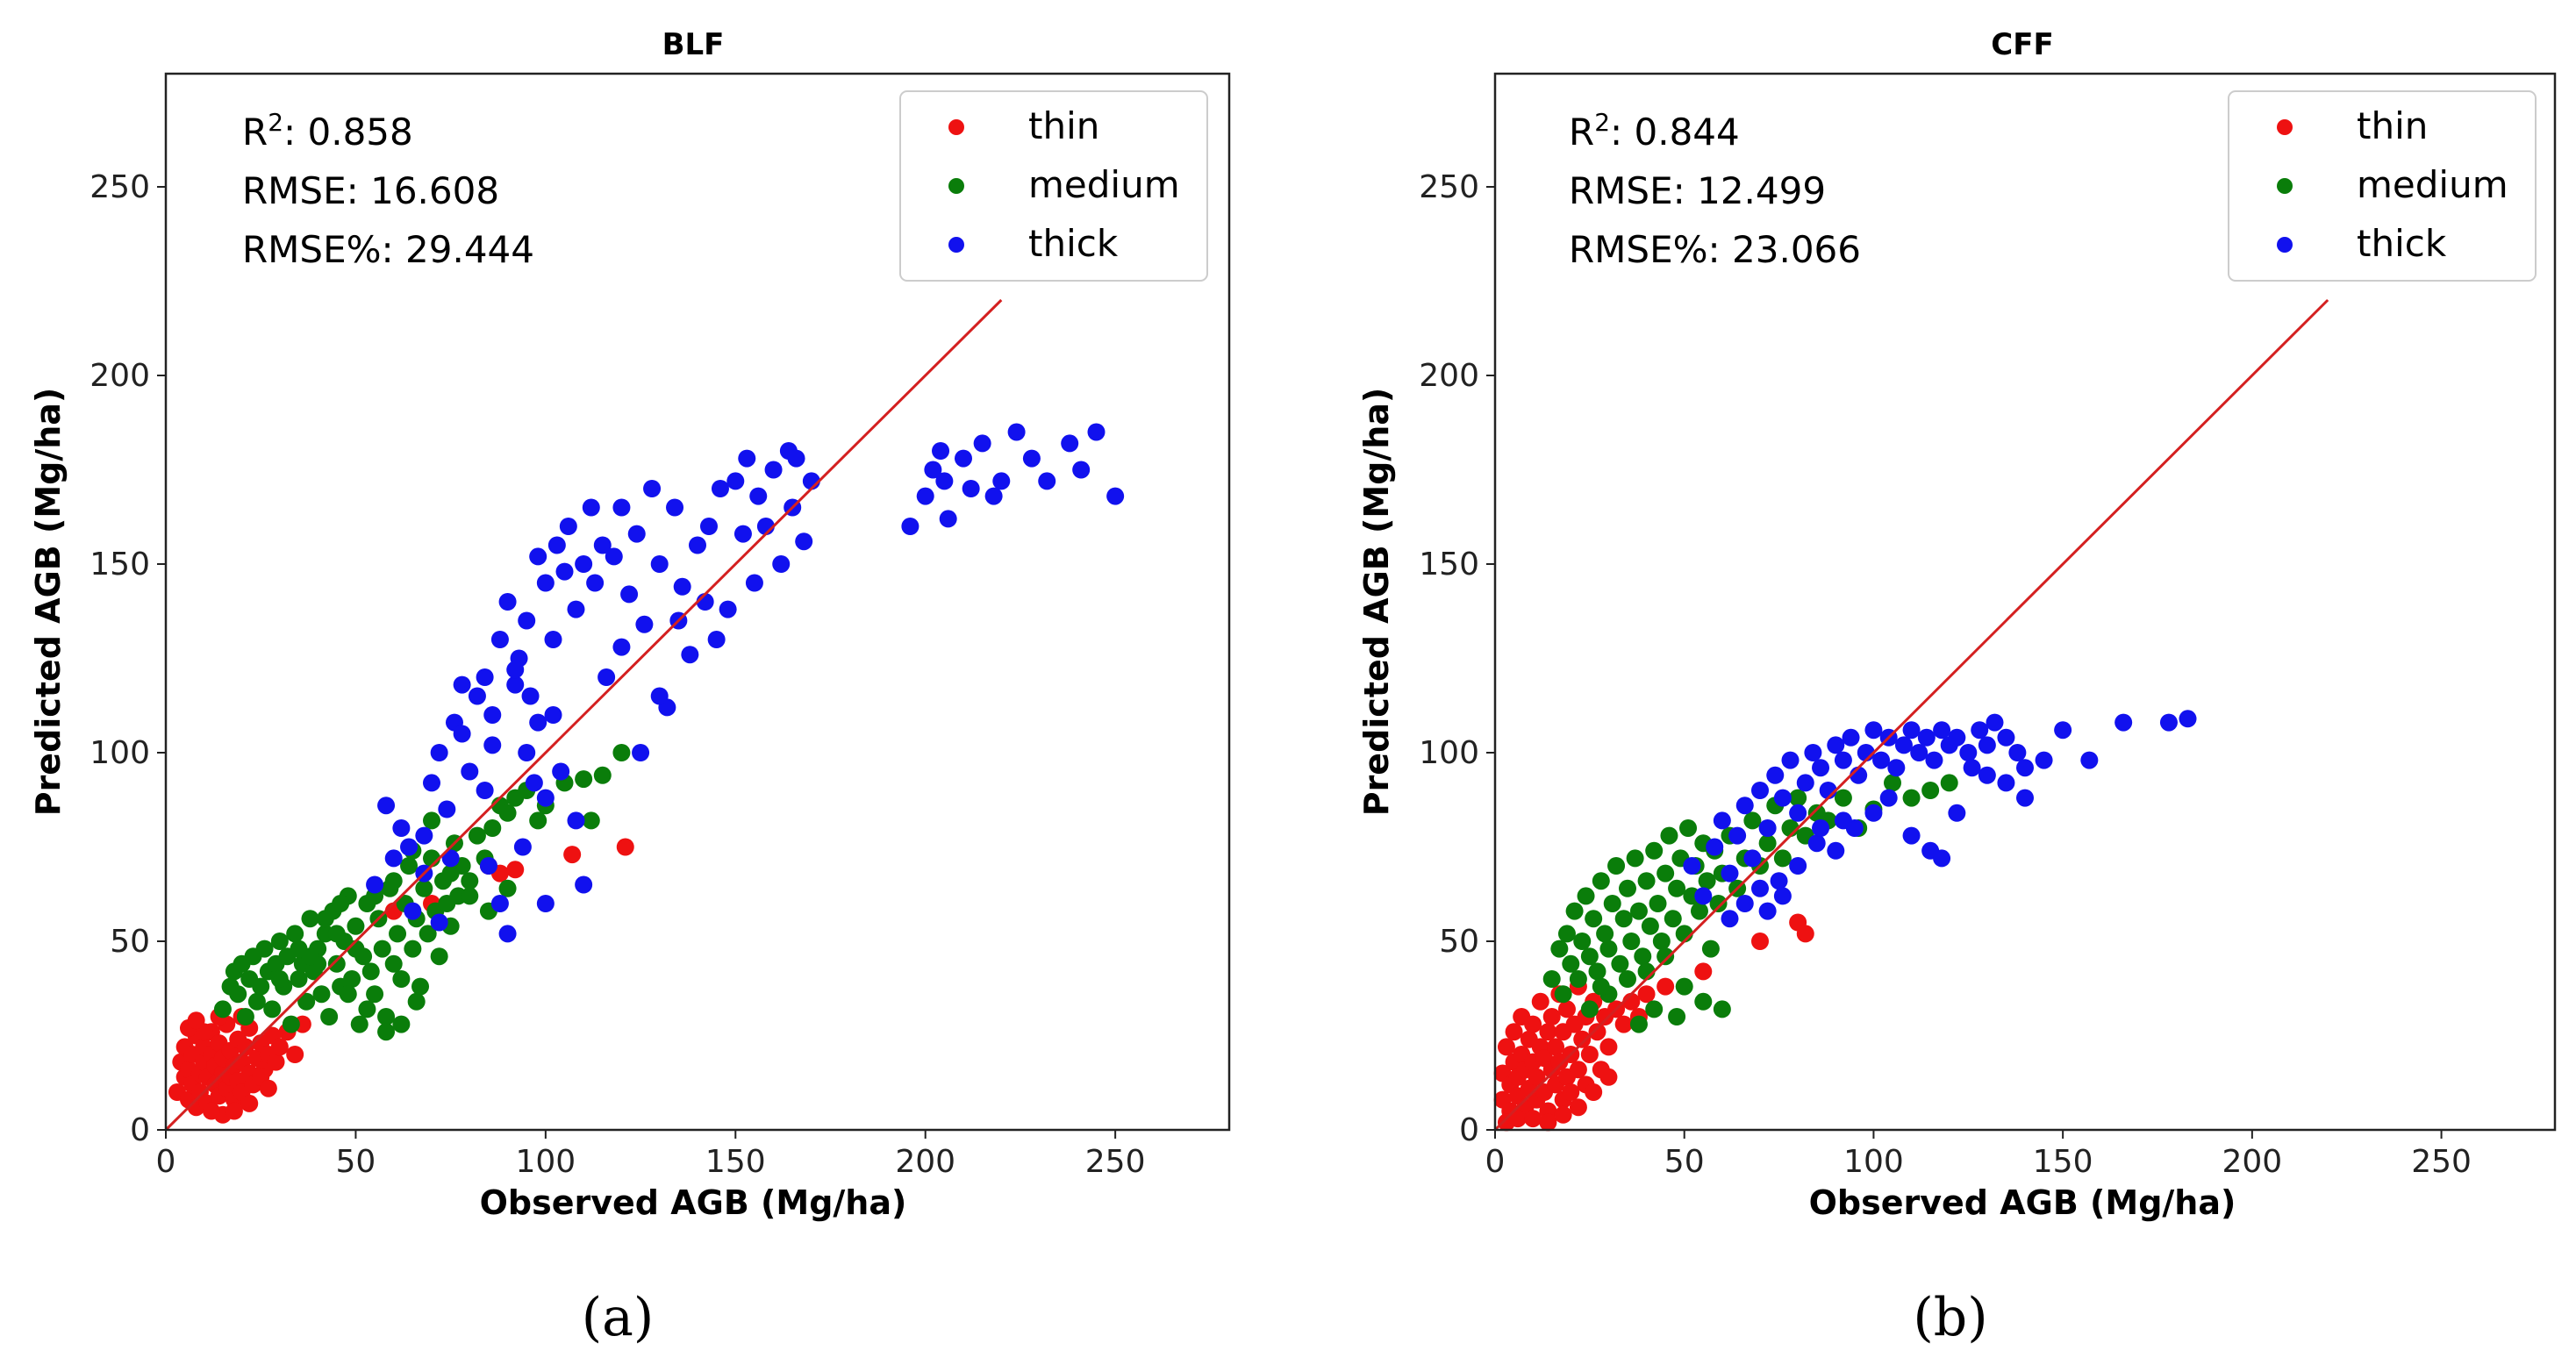 This screenshot has width=2576, height=1372. I want to click on x-tick-label: 250, so click(2441, 1162).